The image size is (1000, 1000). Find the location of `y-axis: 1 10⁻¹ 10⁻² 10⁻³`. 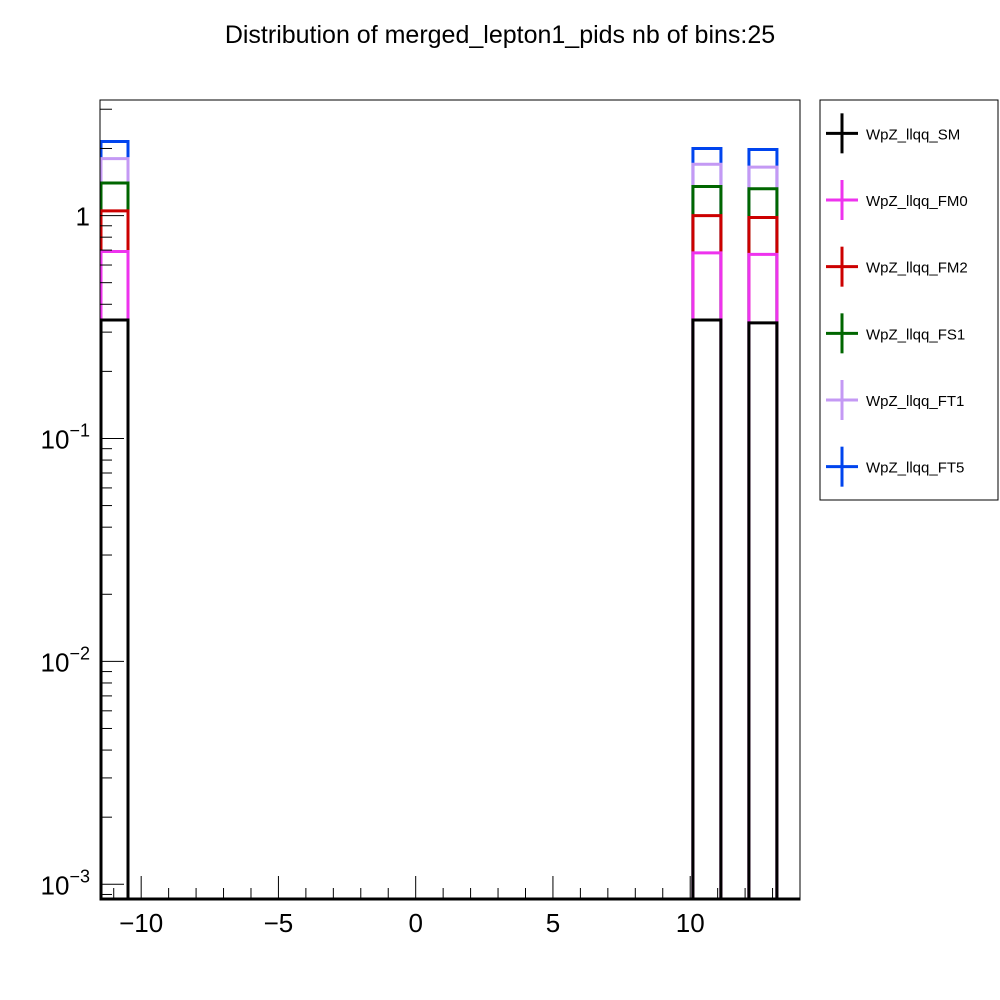

y-axis: 1 10⁻¹ 10⁻² 10⁻³ is located at coordinates (82, 504).